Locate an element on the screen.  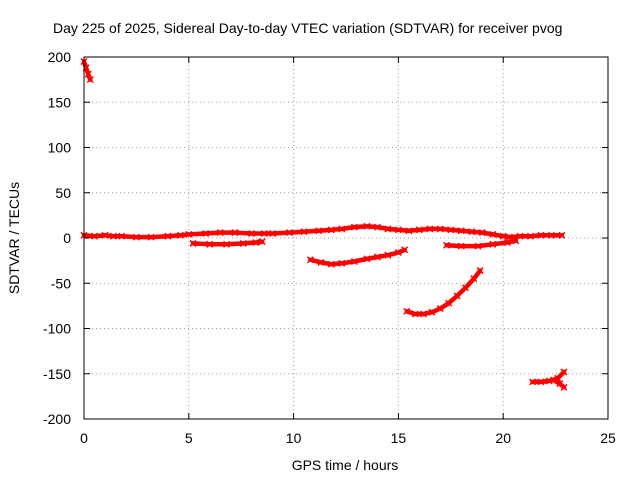
x-tick-label: 10 is located at coordinates (294, 438).